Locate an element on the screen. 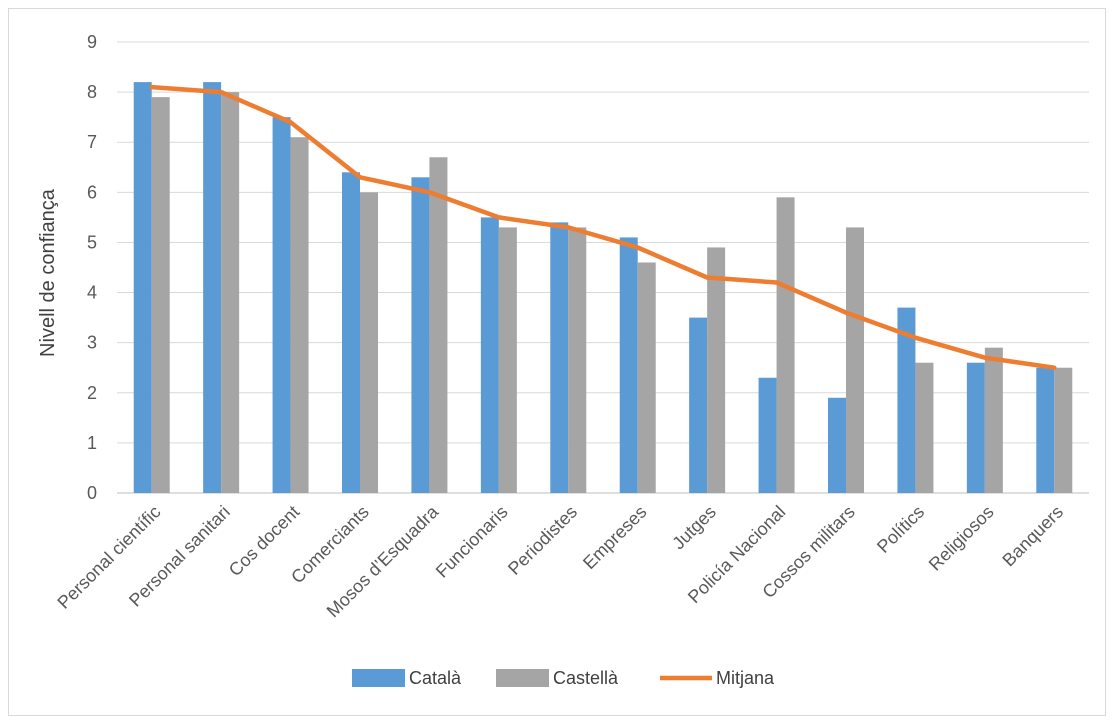  y-tick-label: 3 is located at coordinates (92, 343).